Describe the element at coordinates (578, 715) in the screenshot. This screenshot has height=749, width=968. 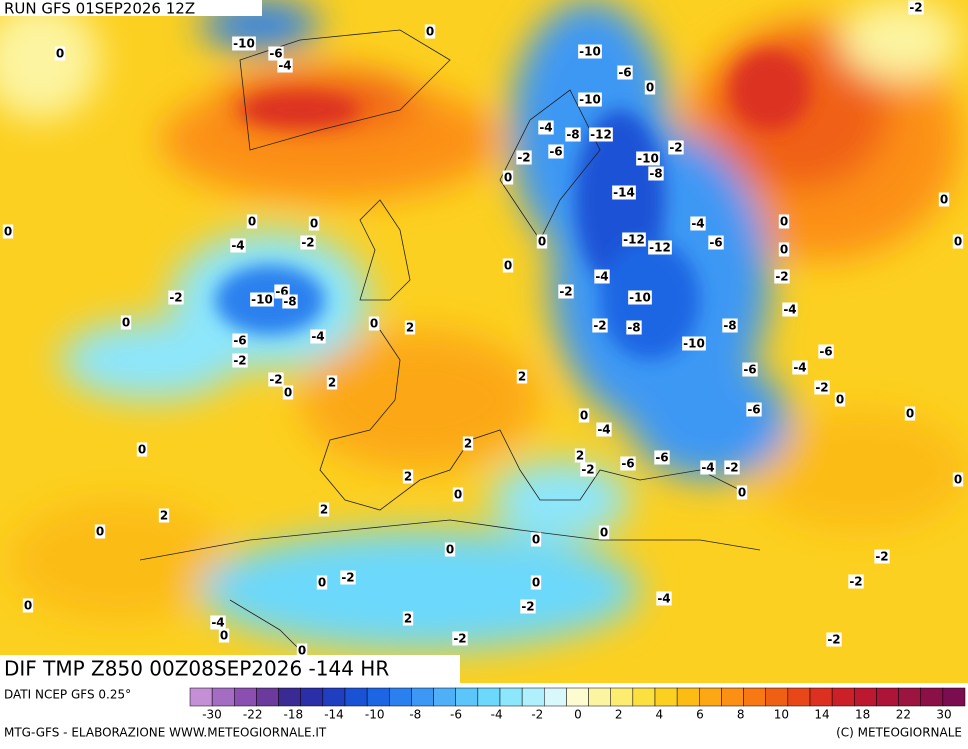
I see `colorbar-tick-label: 0` at that location.